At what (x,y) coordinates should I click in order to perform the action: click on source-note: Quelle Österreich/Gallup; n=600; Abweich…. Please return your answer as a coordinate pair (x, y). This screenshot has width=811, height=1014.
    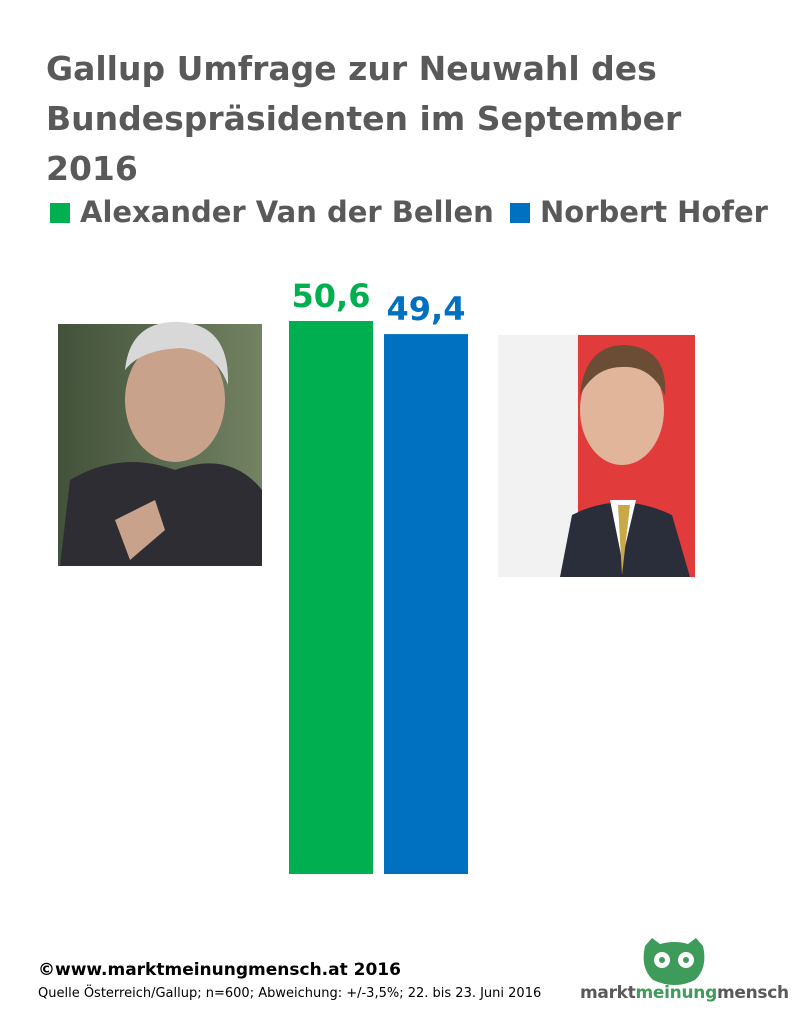
    Looking at the image, I should click on (290, 993).